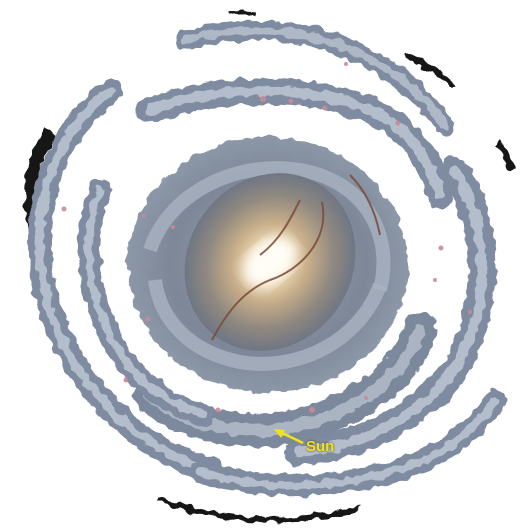 Image resolution: width=528 pixels, height=531 pixels. Describe the element at coordinates (296, 257) in the screenshot. I see `dust-lanes` at that location.